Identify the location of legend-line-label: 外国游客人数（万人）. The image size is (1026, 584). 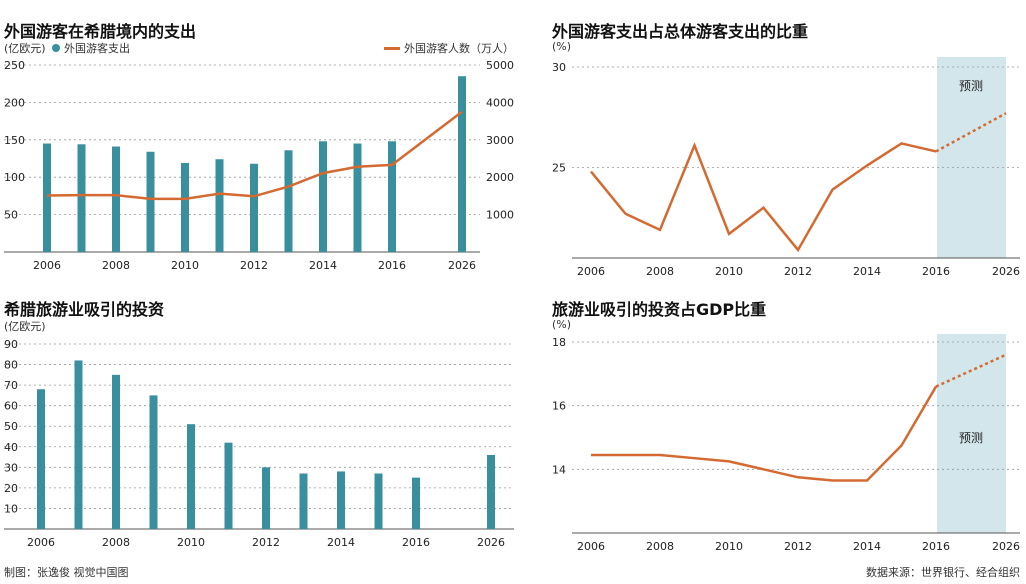
(459, 48).